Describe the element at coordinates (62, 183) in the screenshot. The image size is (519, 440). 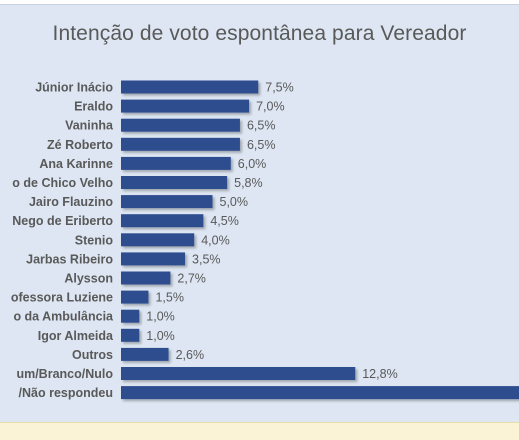
I see `category-label: o de Chico Velho` at that location.